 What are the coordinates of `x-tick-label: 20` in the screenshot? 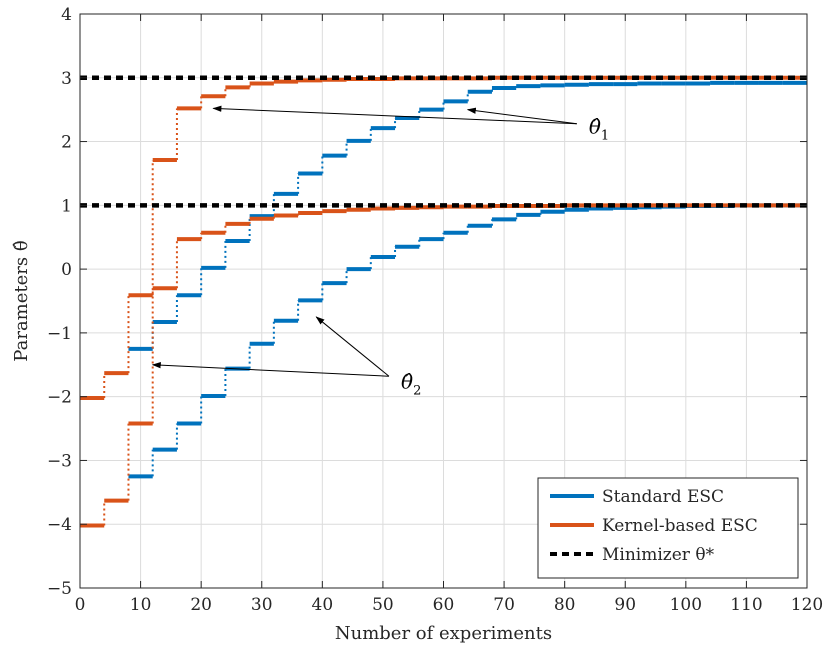 It's located at (201, 605).